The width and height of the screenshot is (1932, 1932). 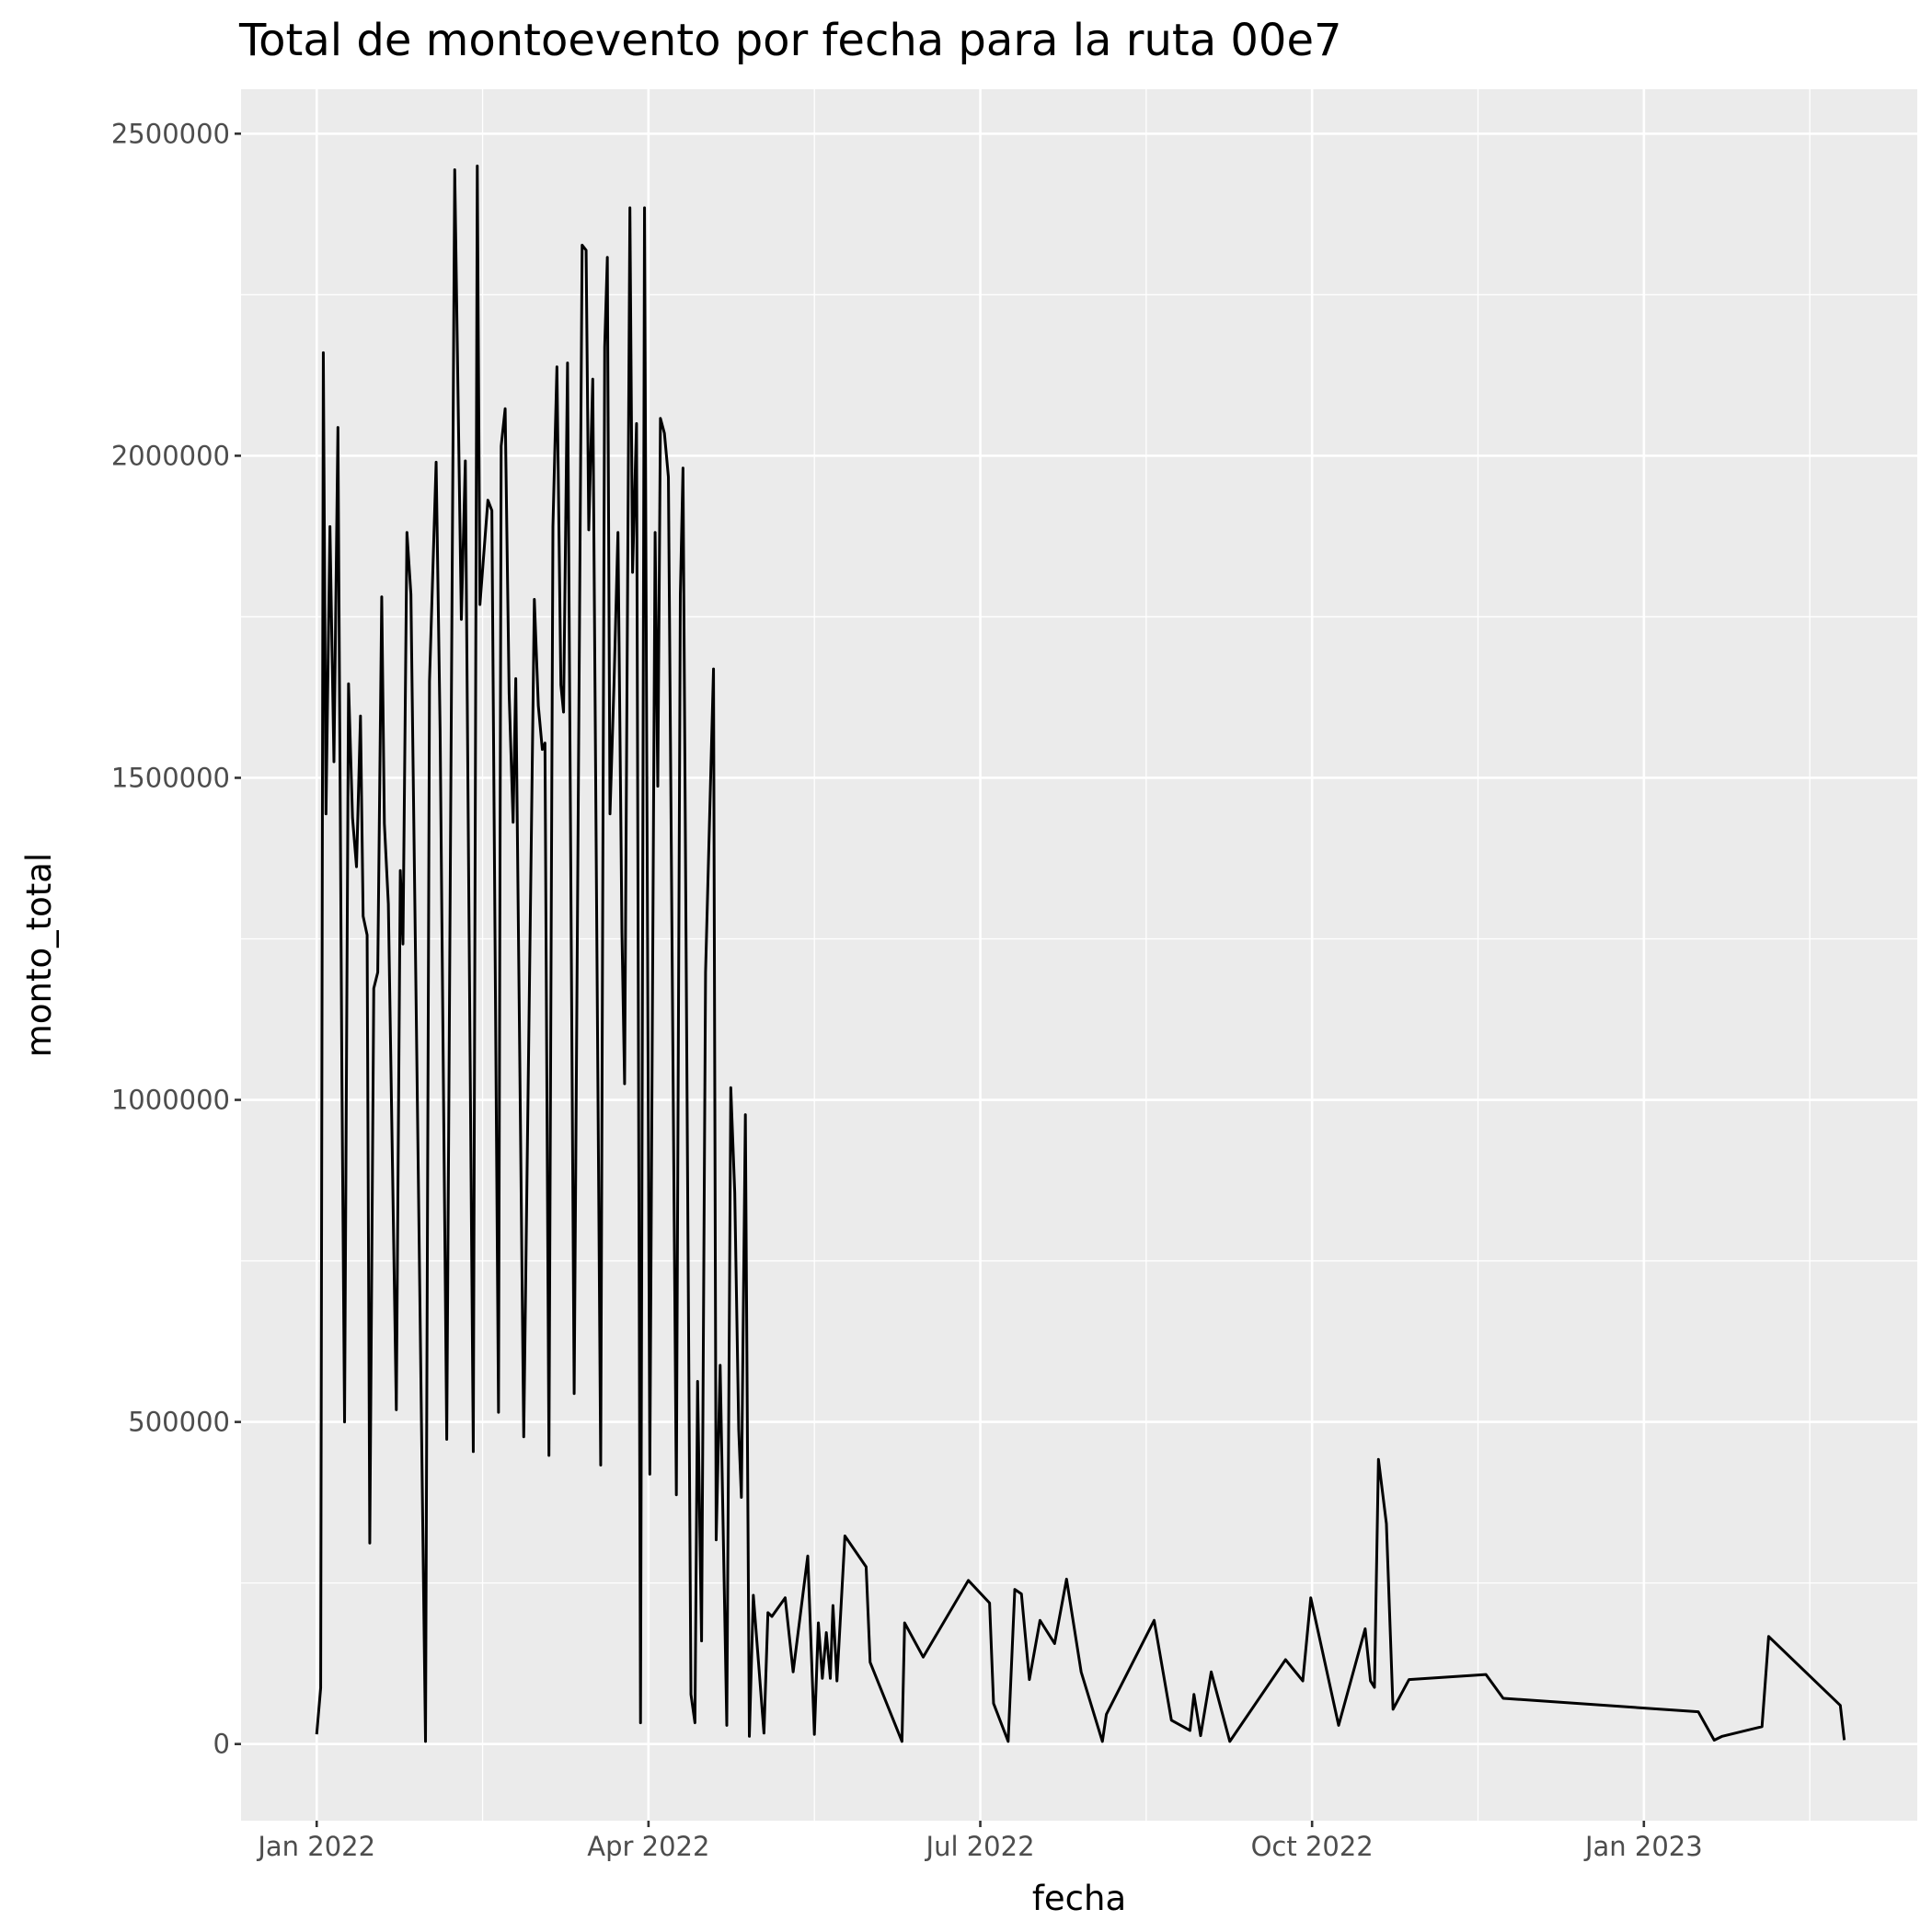 What do you see at coordinates (221, 1744) in the screenshot?
I see `y-tick-label: 0` at bounding box center [221, 1744].